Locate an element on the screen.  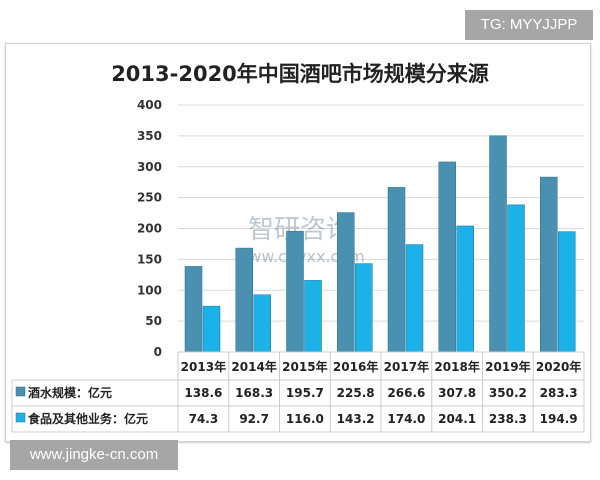
data-label: 143.2 is located at coordinates (356, 419).